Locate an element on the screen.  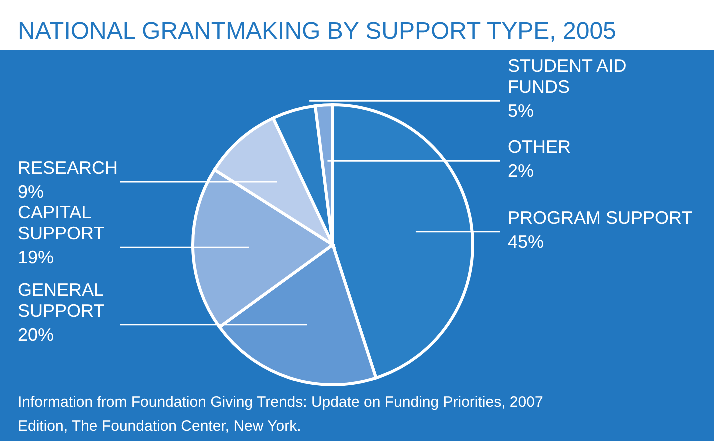
data-label: 45% is located at coordinates (526, 242).